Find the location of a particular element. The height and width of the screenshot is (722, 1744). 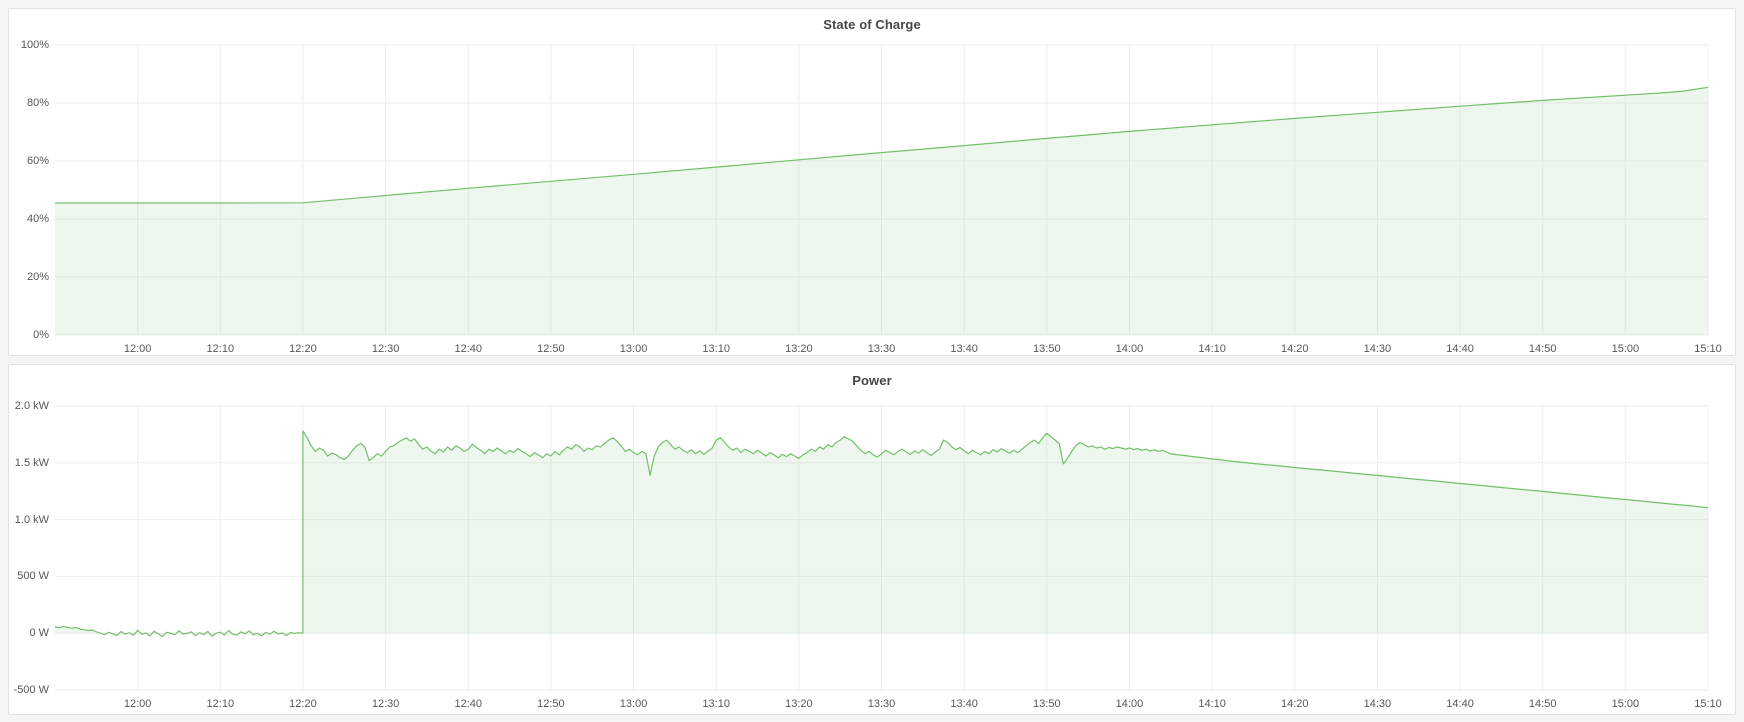

panel-title: State of Charge is located at coordinates (872, 24).